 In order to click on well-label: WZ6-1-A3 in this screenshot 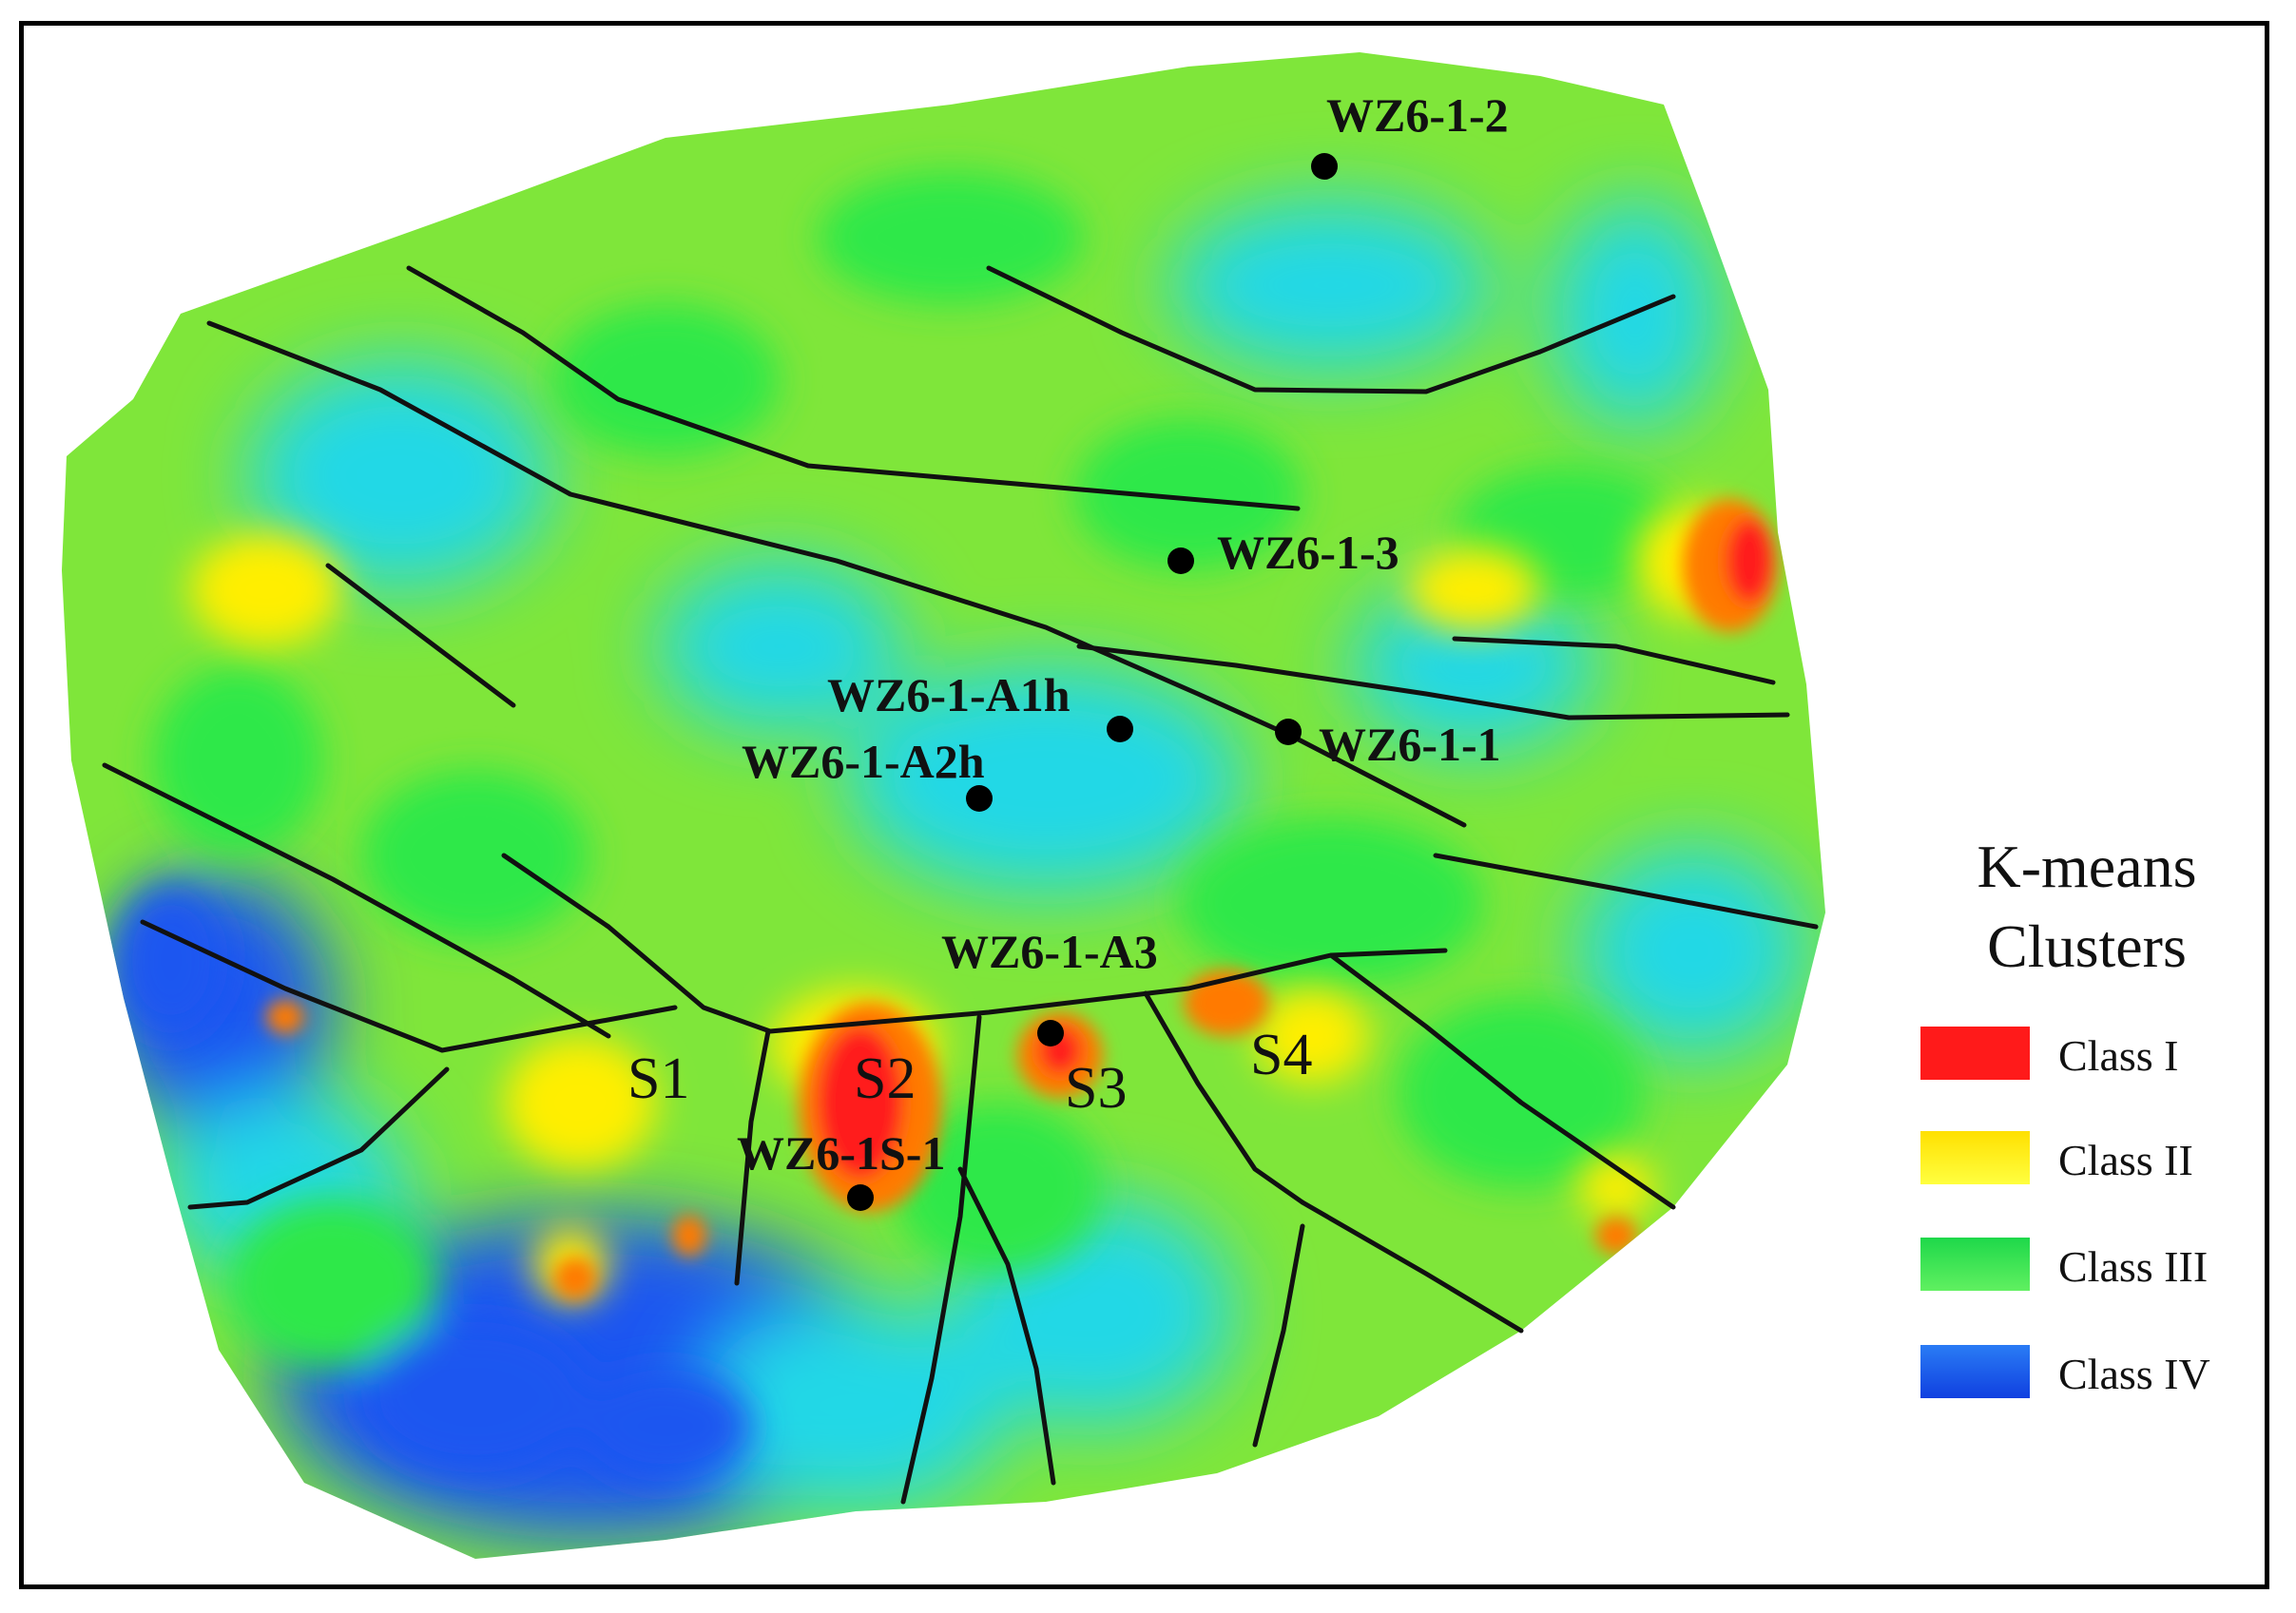, I will do `click(1049, 951)`.